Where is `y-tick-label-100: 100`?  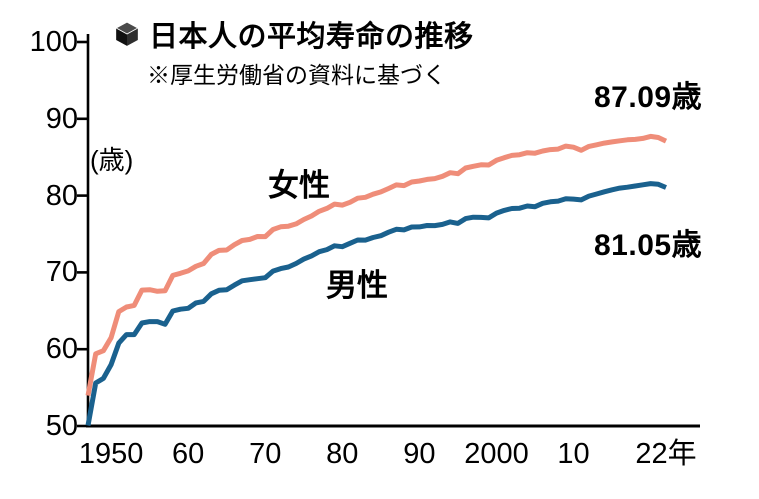 y-tick-label-100: 100 is located at coordinates (53, 42).